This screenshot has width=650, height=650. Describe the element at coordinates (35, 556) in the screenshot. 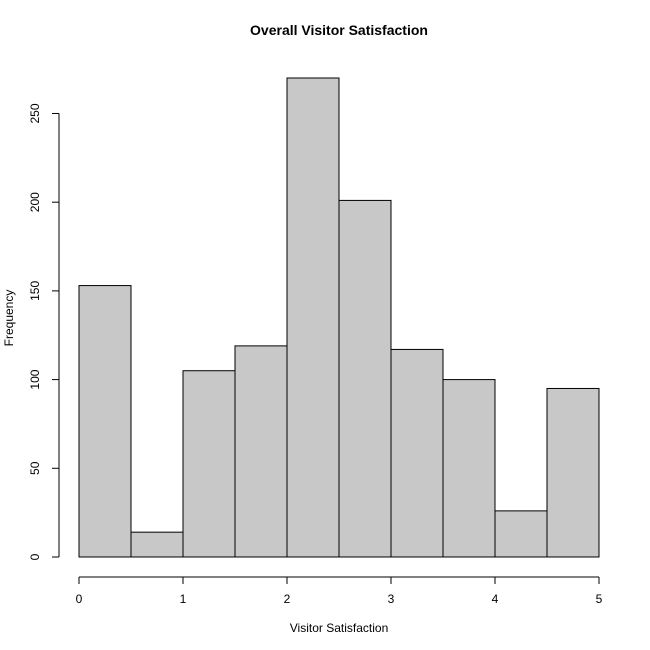

I see `y-tick-label: 0` at that location.